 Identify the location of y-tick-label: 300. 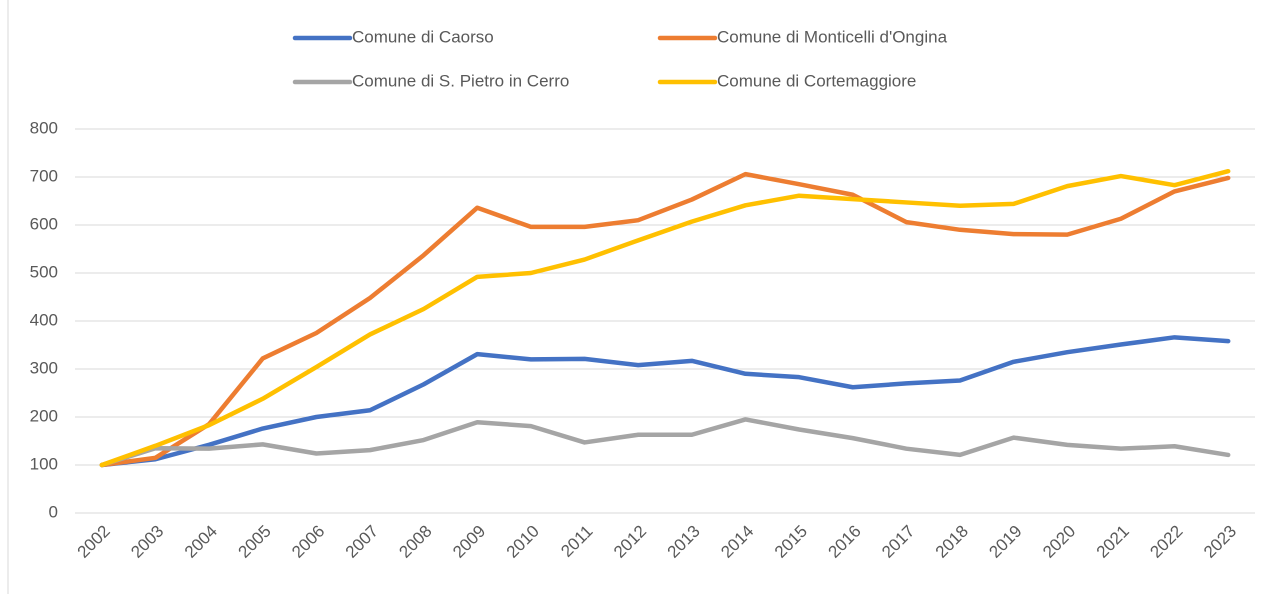
(44, 367).